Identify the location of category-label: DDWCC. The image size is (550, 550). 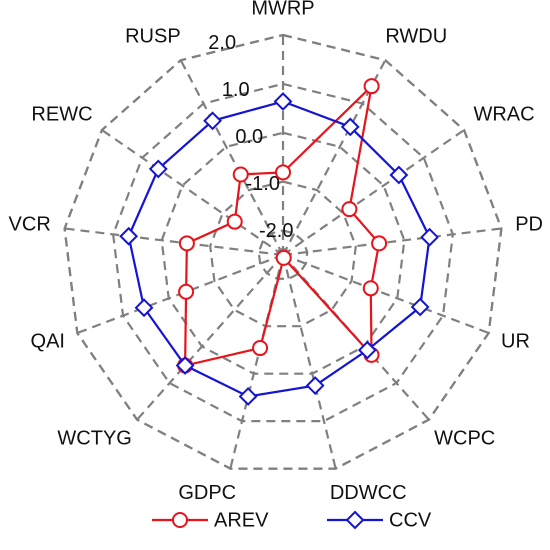
(368, 493).